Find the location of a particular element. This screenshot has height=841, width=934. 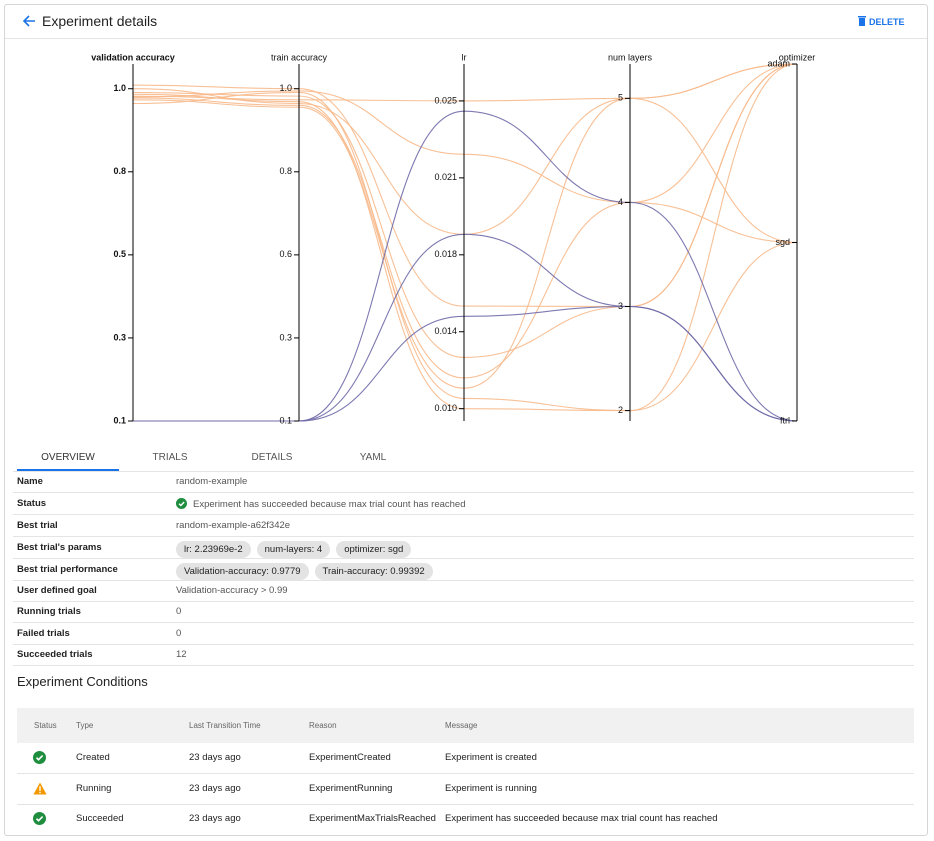

delete-button: DELETE is located at coordinates (881, 21).